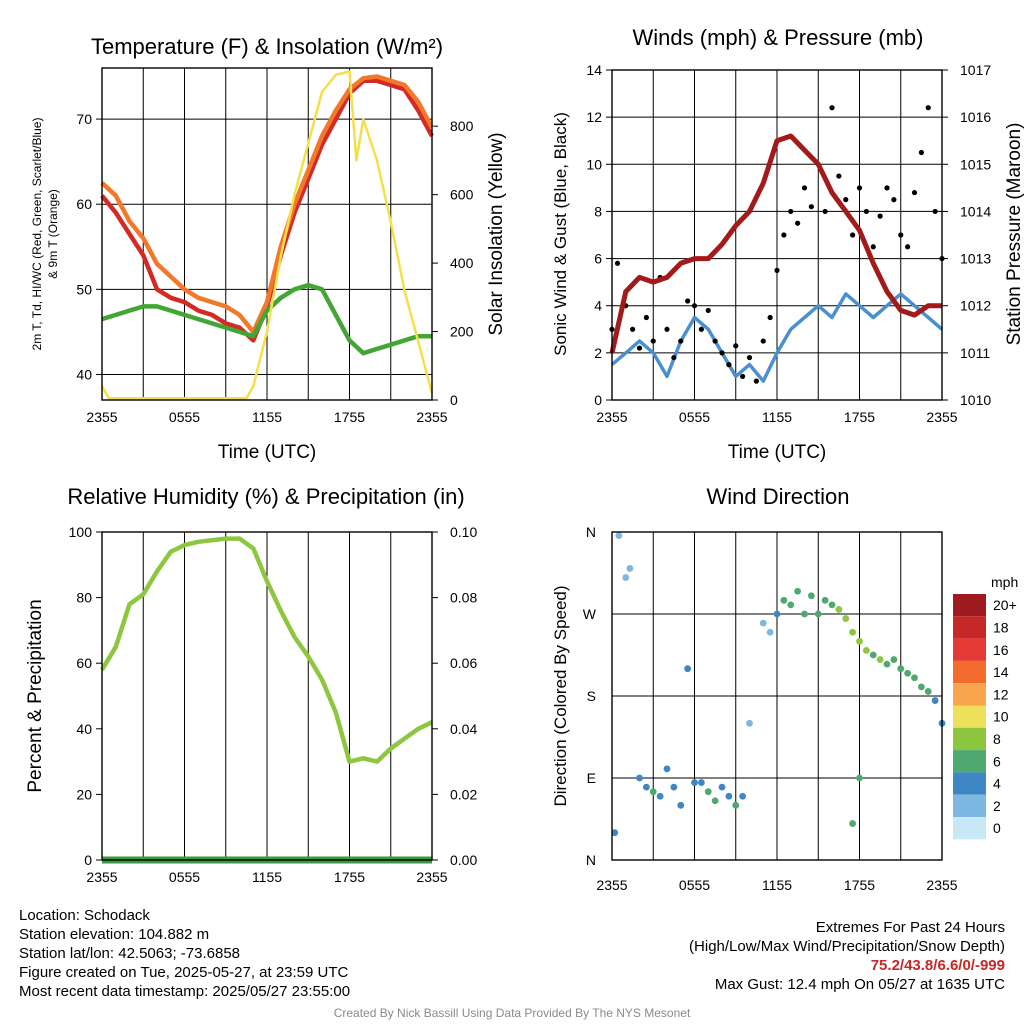 The height and width of the screenshot is (1024, 1024). I want to click on y-tick-label-right: 1015, so click(975, 164).